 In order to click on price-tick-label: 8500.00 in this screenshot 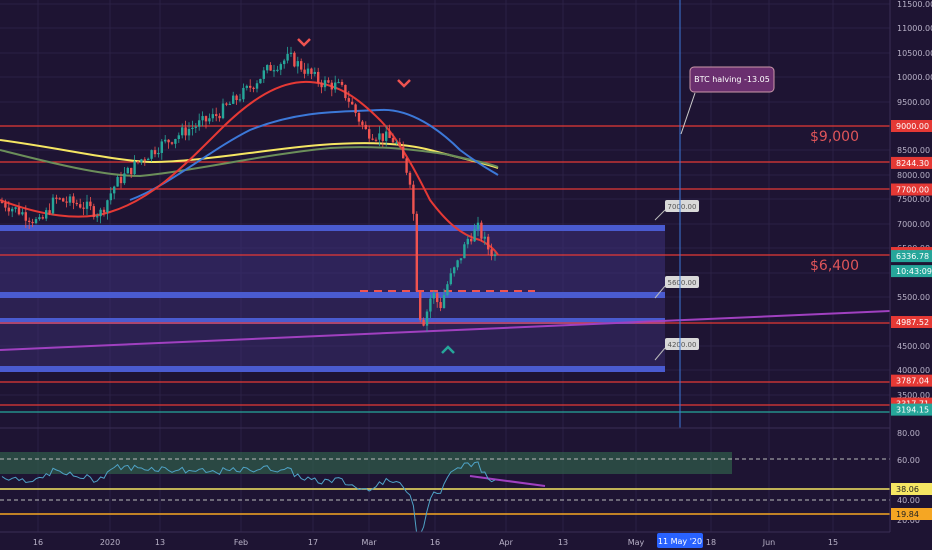, I will do `click(913, 150)`.